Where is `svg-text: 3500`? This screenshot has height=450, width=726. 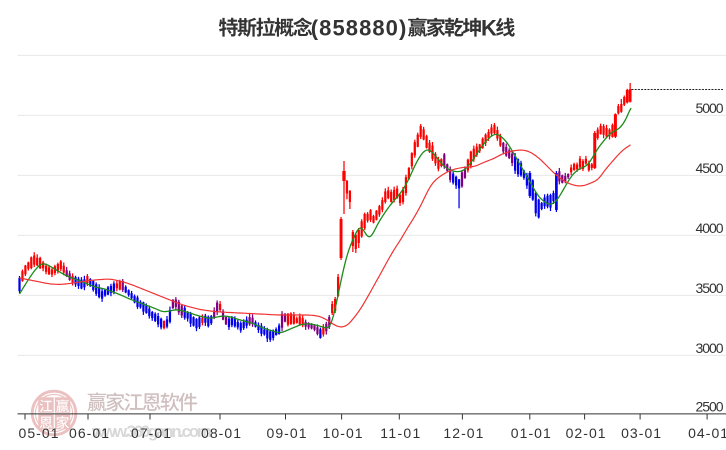
svg-text: 3500 is located at coordinates (710, 288).